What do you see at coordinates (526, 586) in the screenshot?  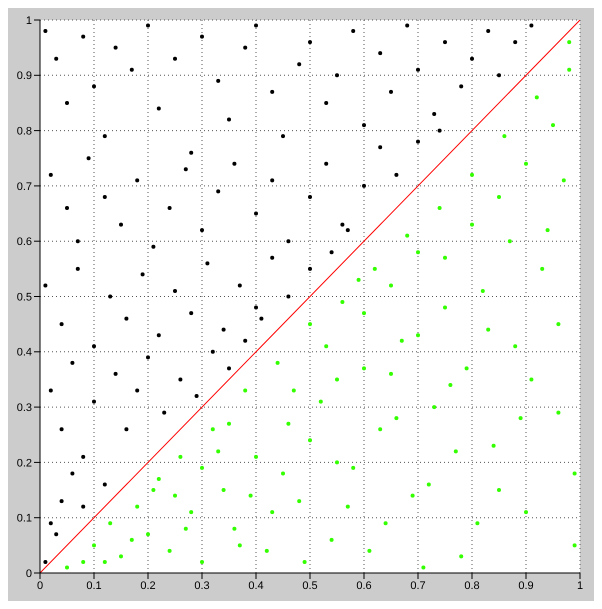 I see `x-tick-label: 0.9` at bounding box center [526, 586].